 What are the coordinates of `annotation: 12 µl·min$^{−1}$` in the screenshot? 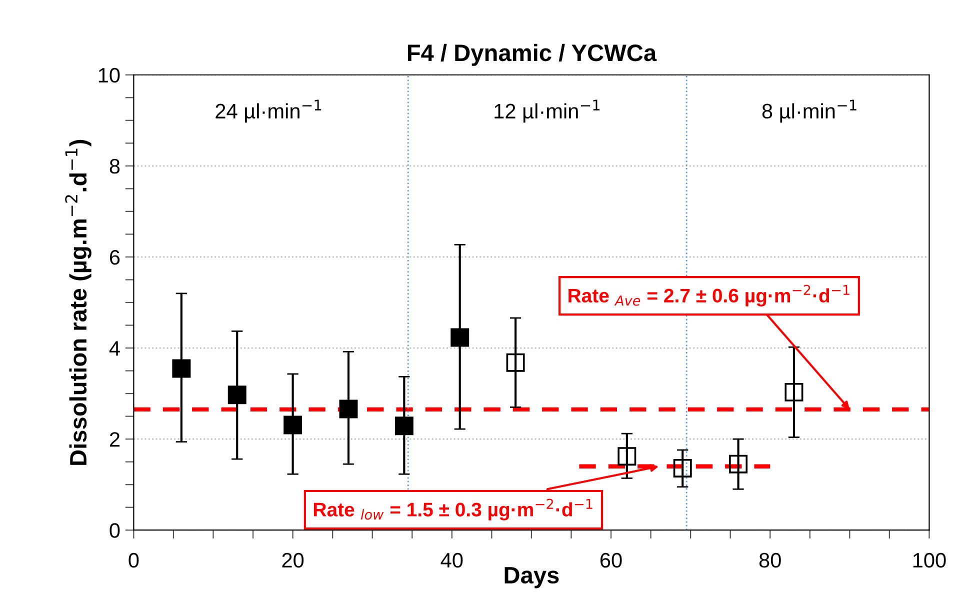 It's located at (547, 111).